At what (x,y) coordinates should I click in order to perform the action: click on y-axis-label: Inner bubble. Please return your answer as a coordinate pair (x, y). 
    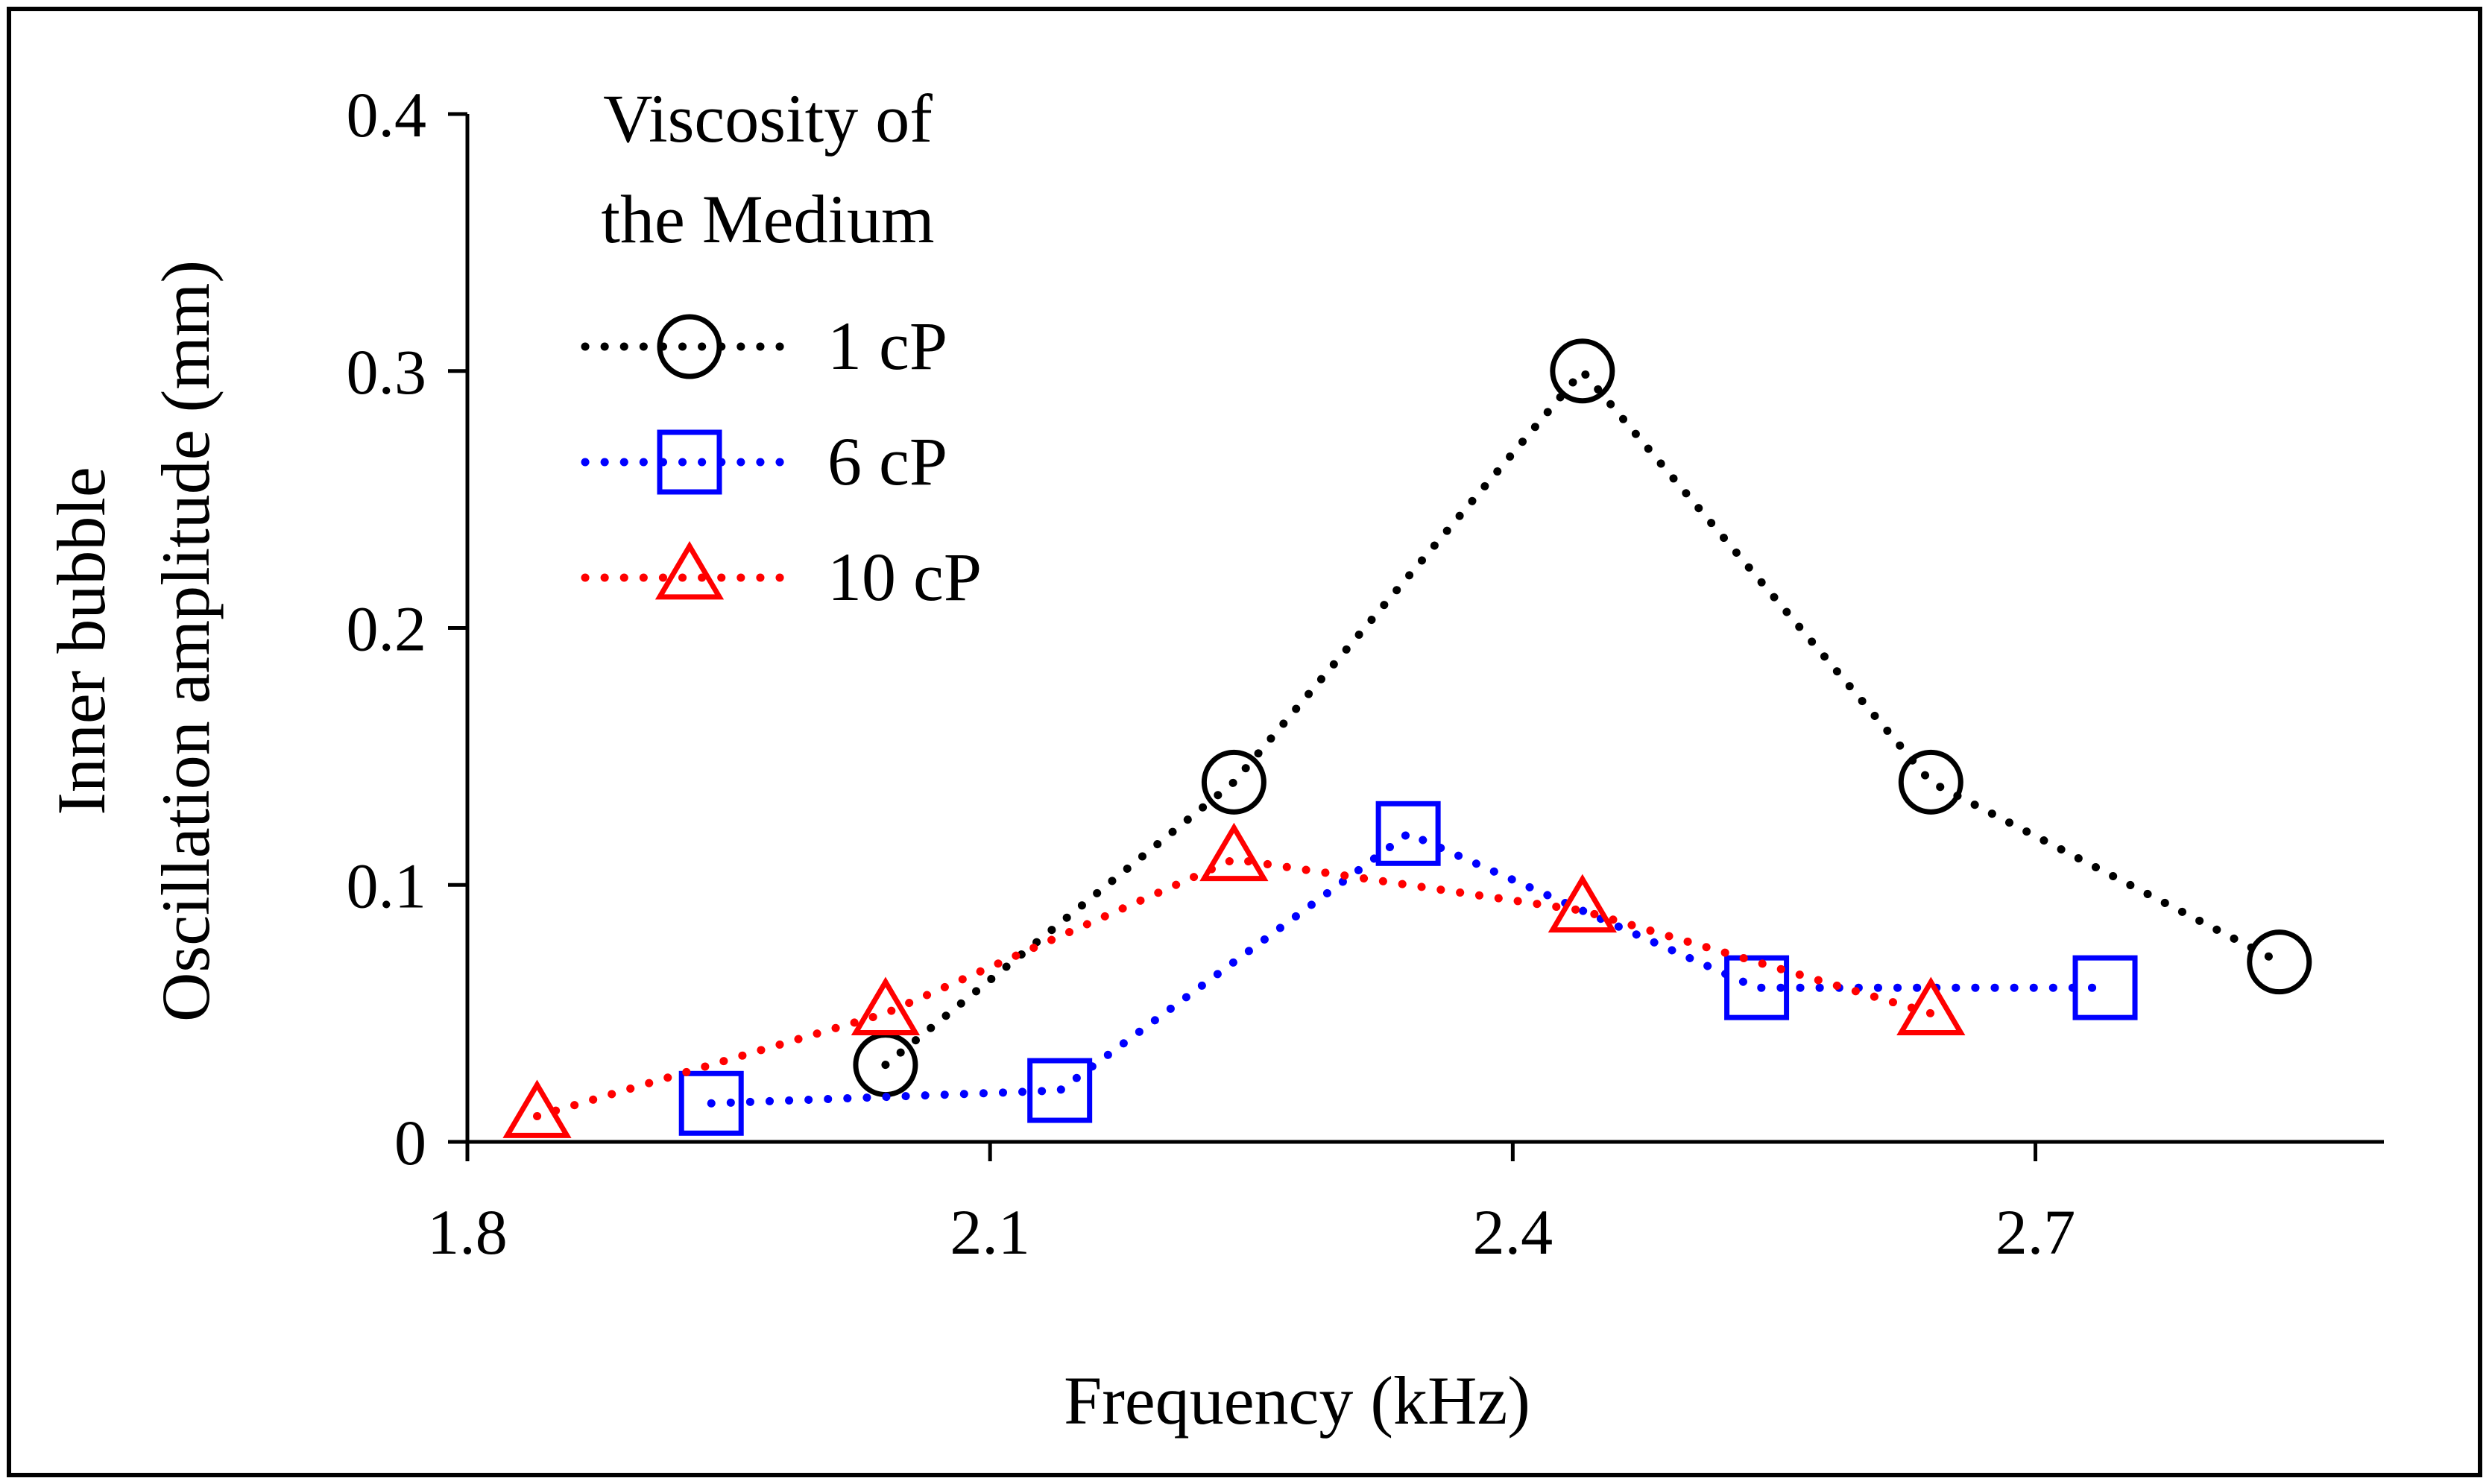
    Looking at the image, I should click on (81, 641).